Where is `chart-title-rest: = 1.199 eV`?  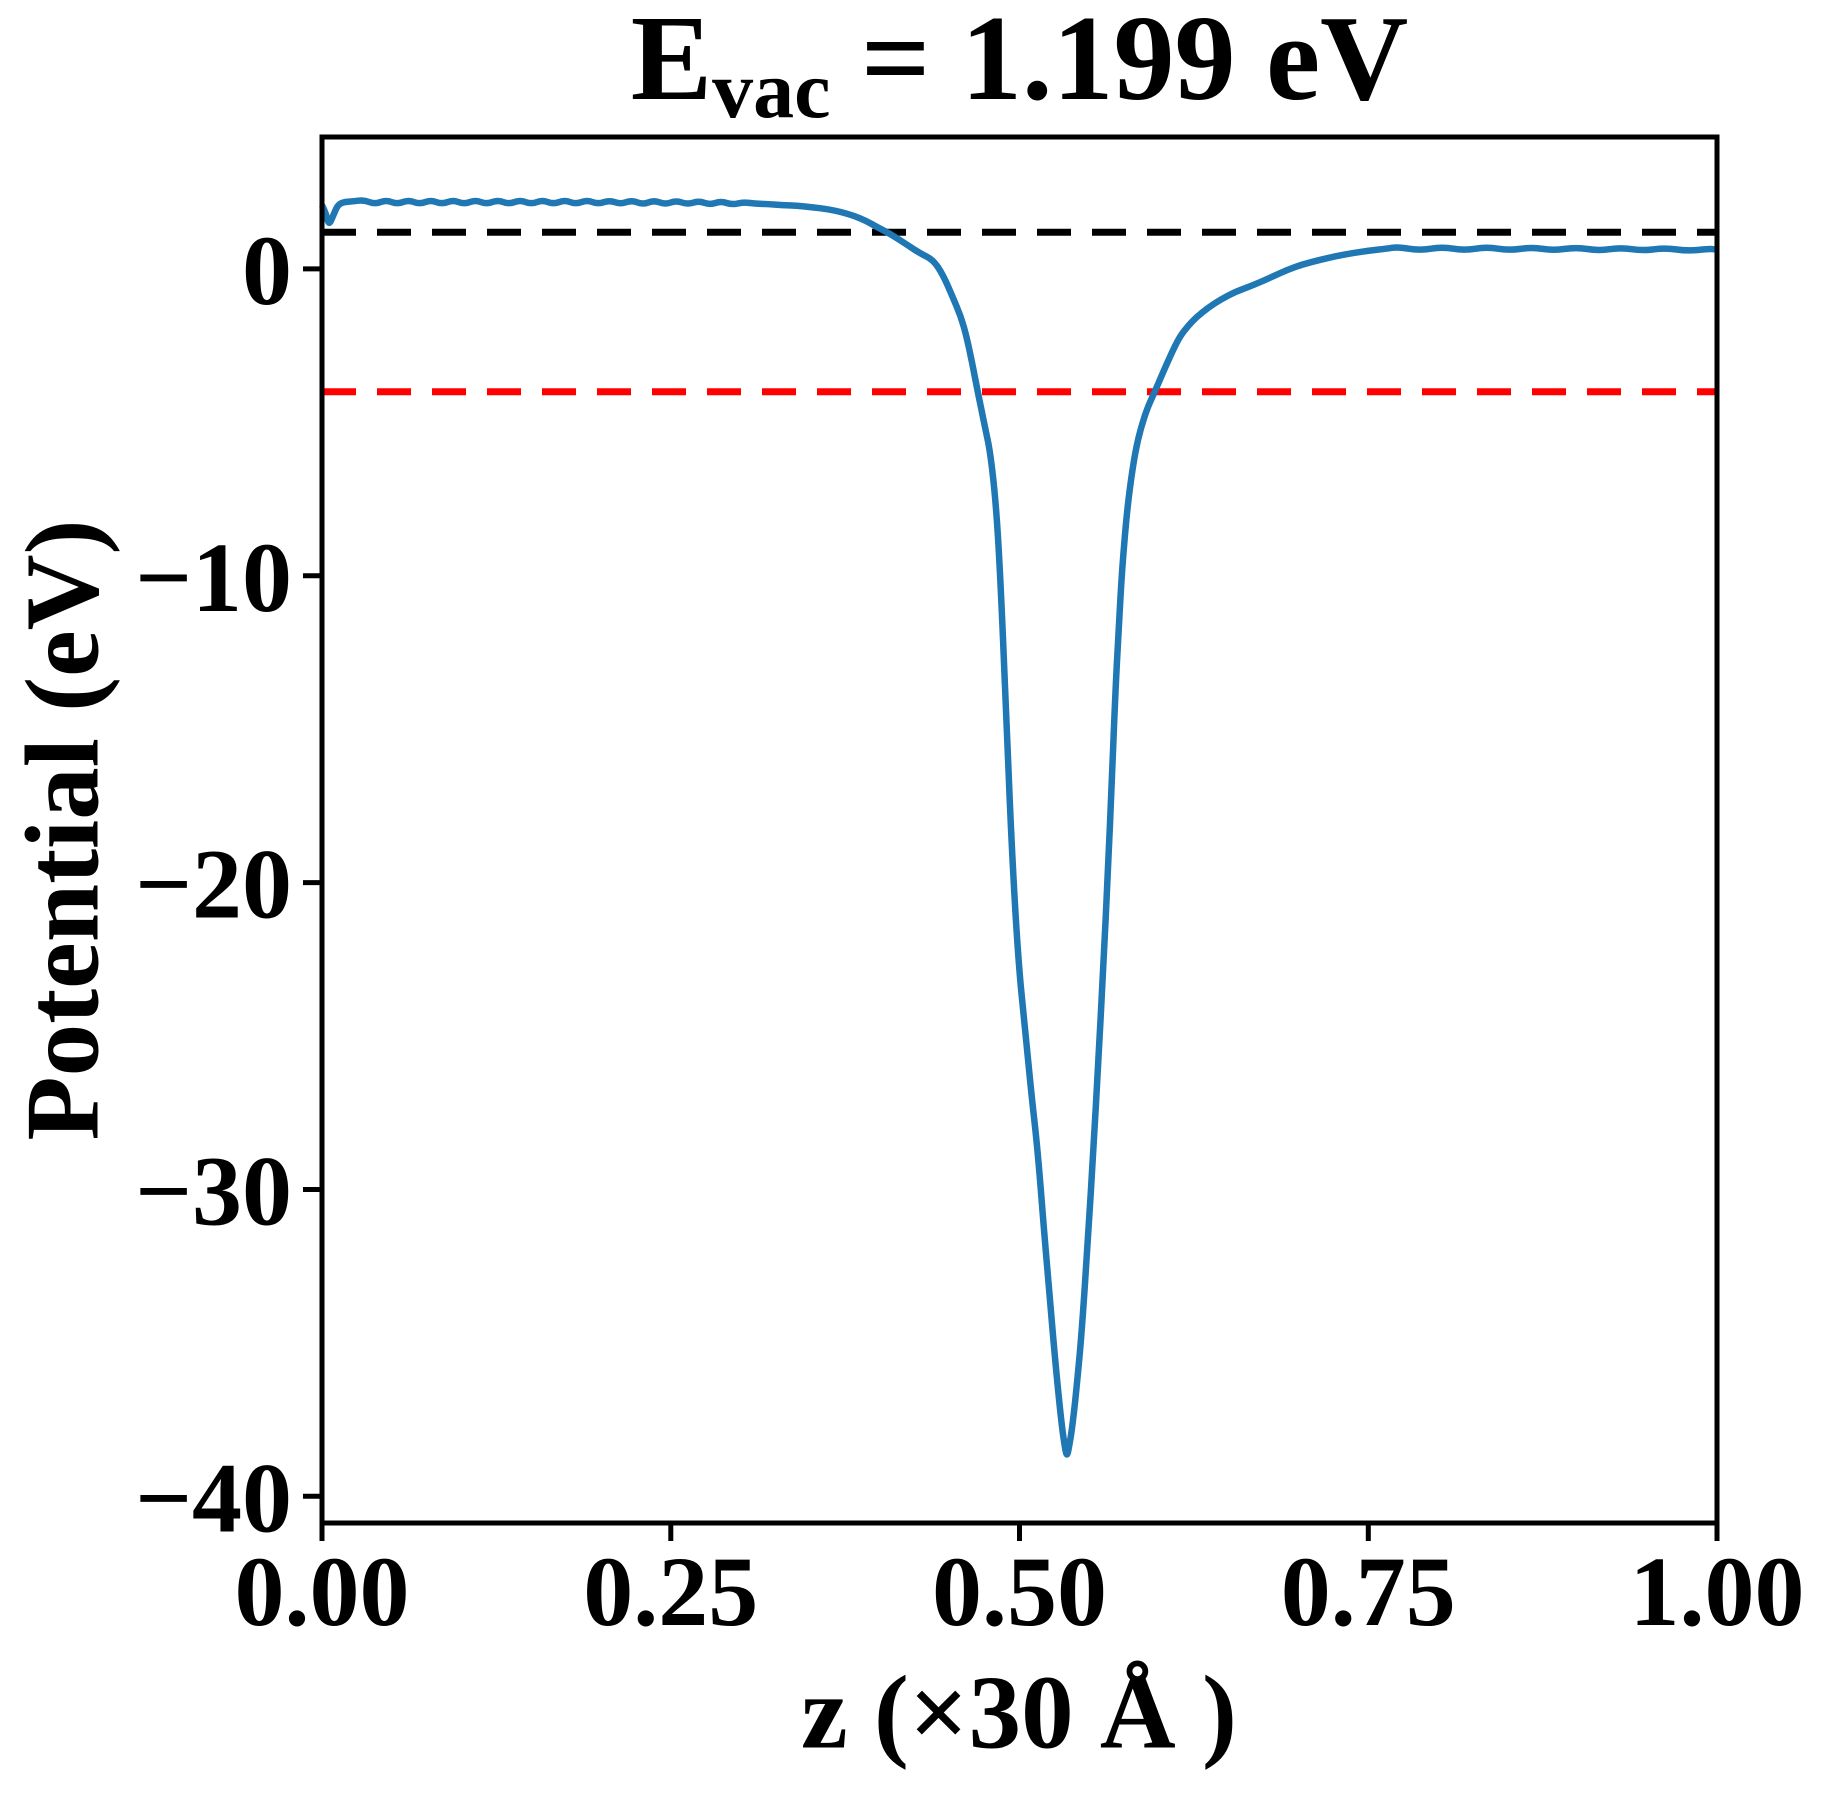
chart-title-rest: = 1.199 eV is located at coordinates (1119, 63).